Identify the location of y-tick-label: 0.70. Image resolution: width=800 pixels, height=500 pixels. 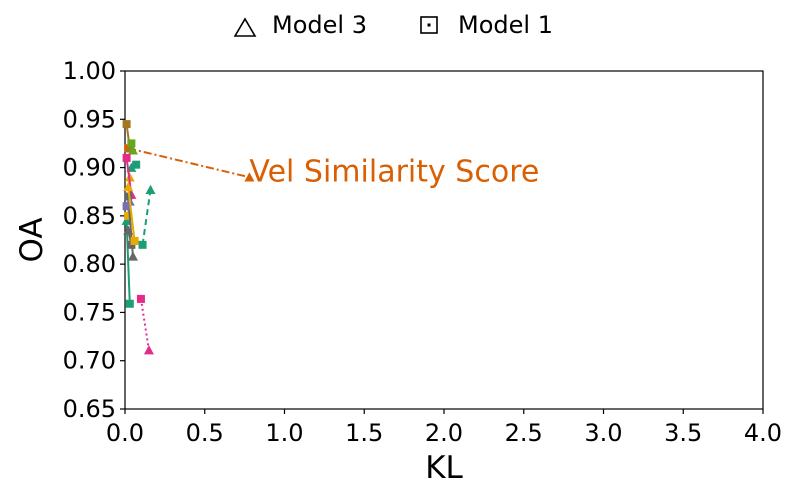
(89, 361).